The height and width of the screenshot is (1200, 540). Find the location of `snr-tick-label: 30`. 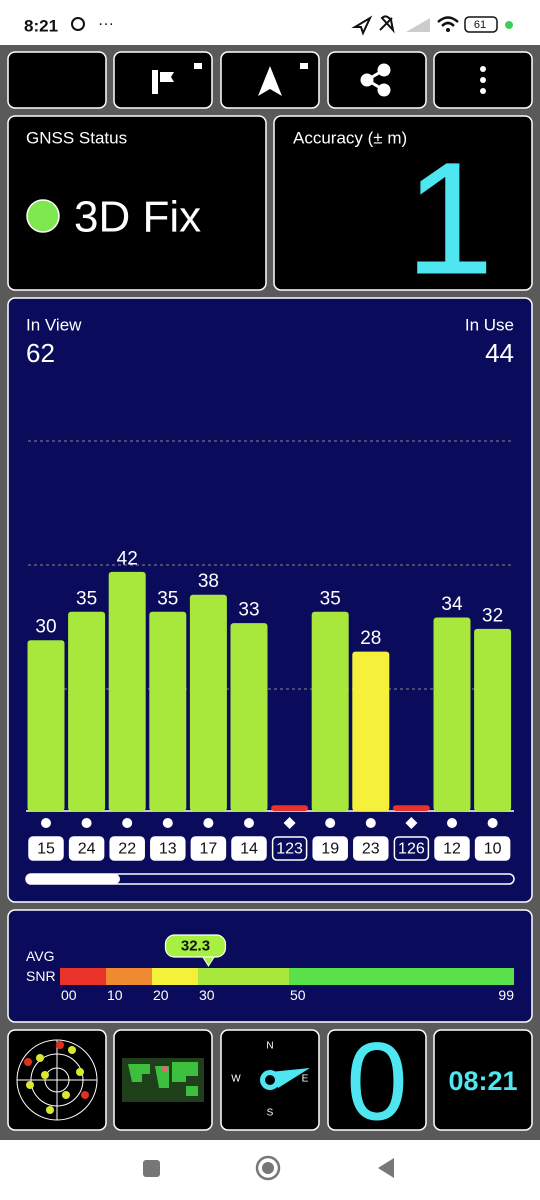

snr-tick-label: 30 is located at coordinates (207, 995).